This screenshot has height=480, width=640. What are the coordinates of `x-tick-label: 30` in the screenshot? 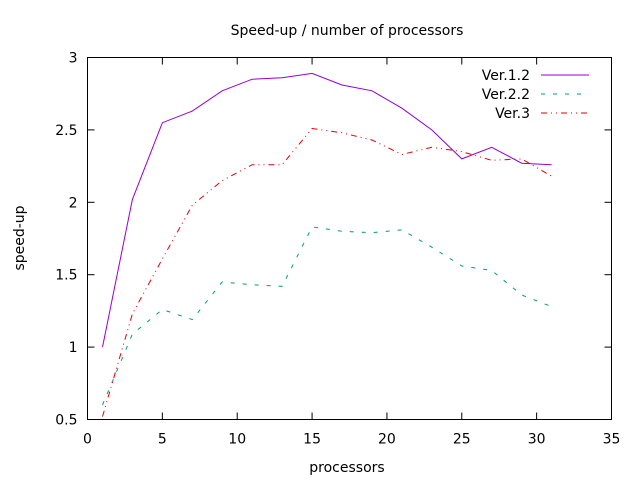 It's located at (537, 440).